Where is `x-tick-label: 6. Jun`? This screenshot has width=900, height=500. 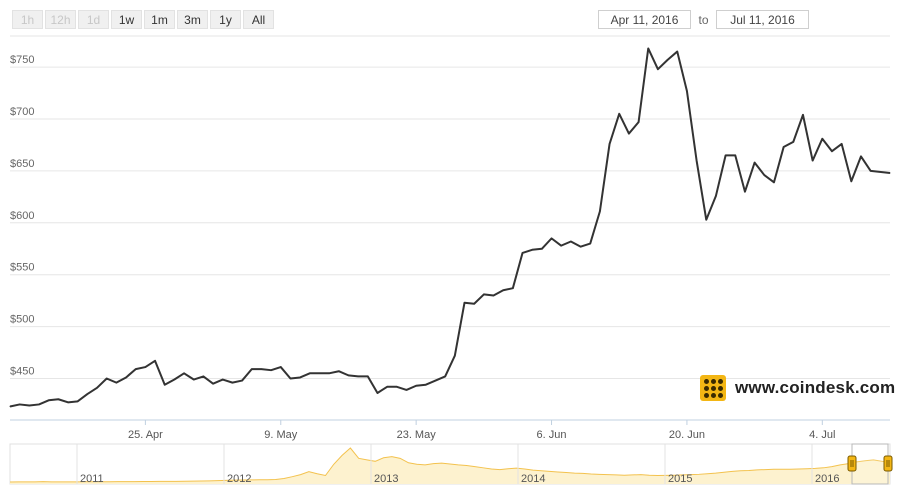 x-tick-label: 6. Jun is located at coordinates (552, 435).